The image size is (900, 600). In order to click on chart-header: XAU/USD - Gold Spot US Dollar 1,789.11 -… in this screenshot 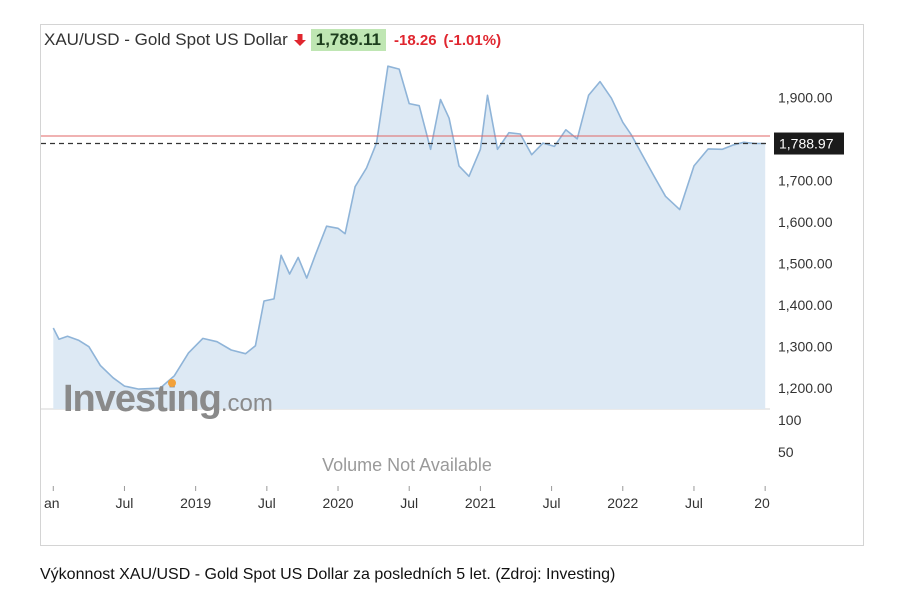, I will do `click(276, 40)`.